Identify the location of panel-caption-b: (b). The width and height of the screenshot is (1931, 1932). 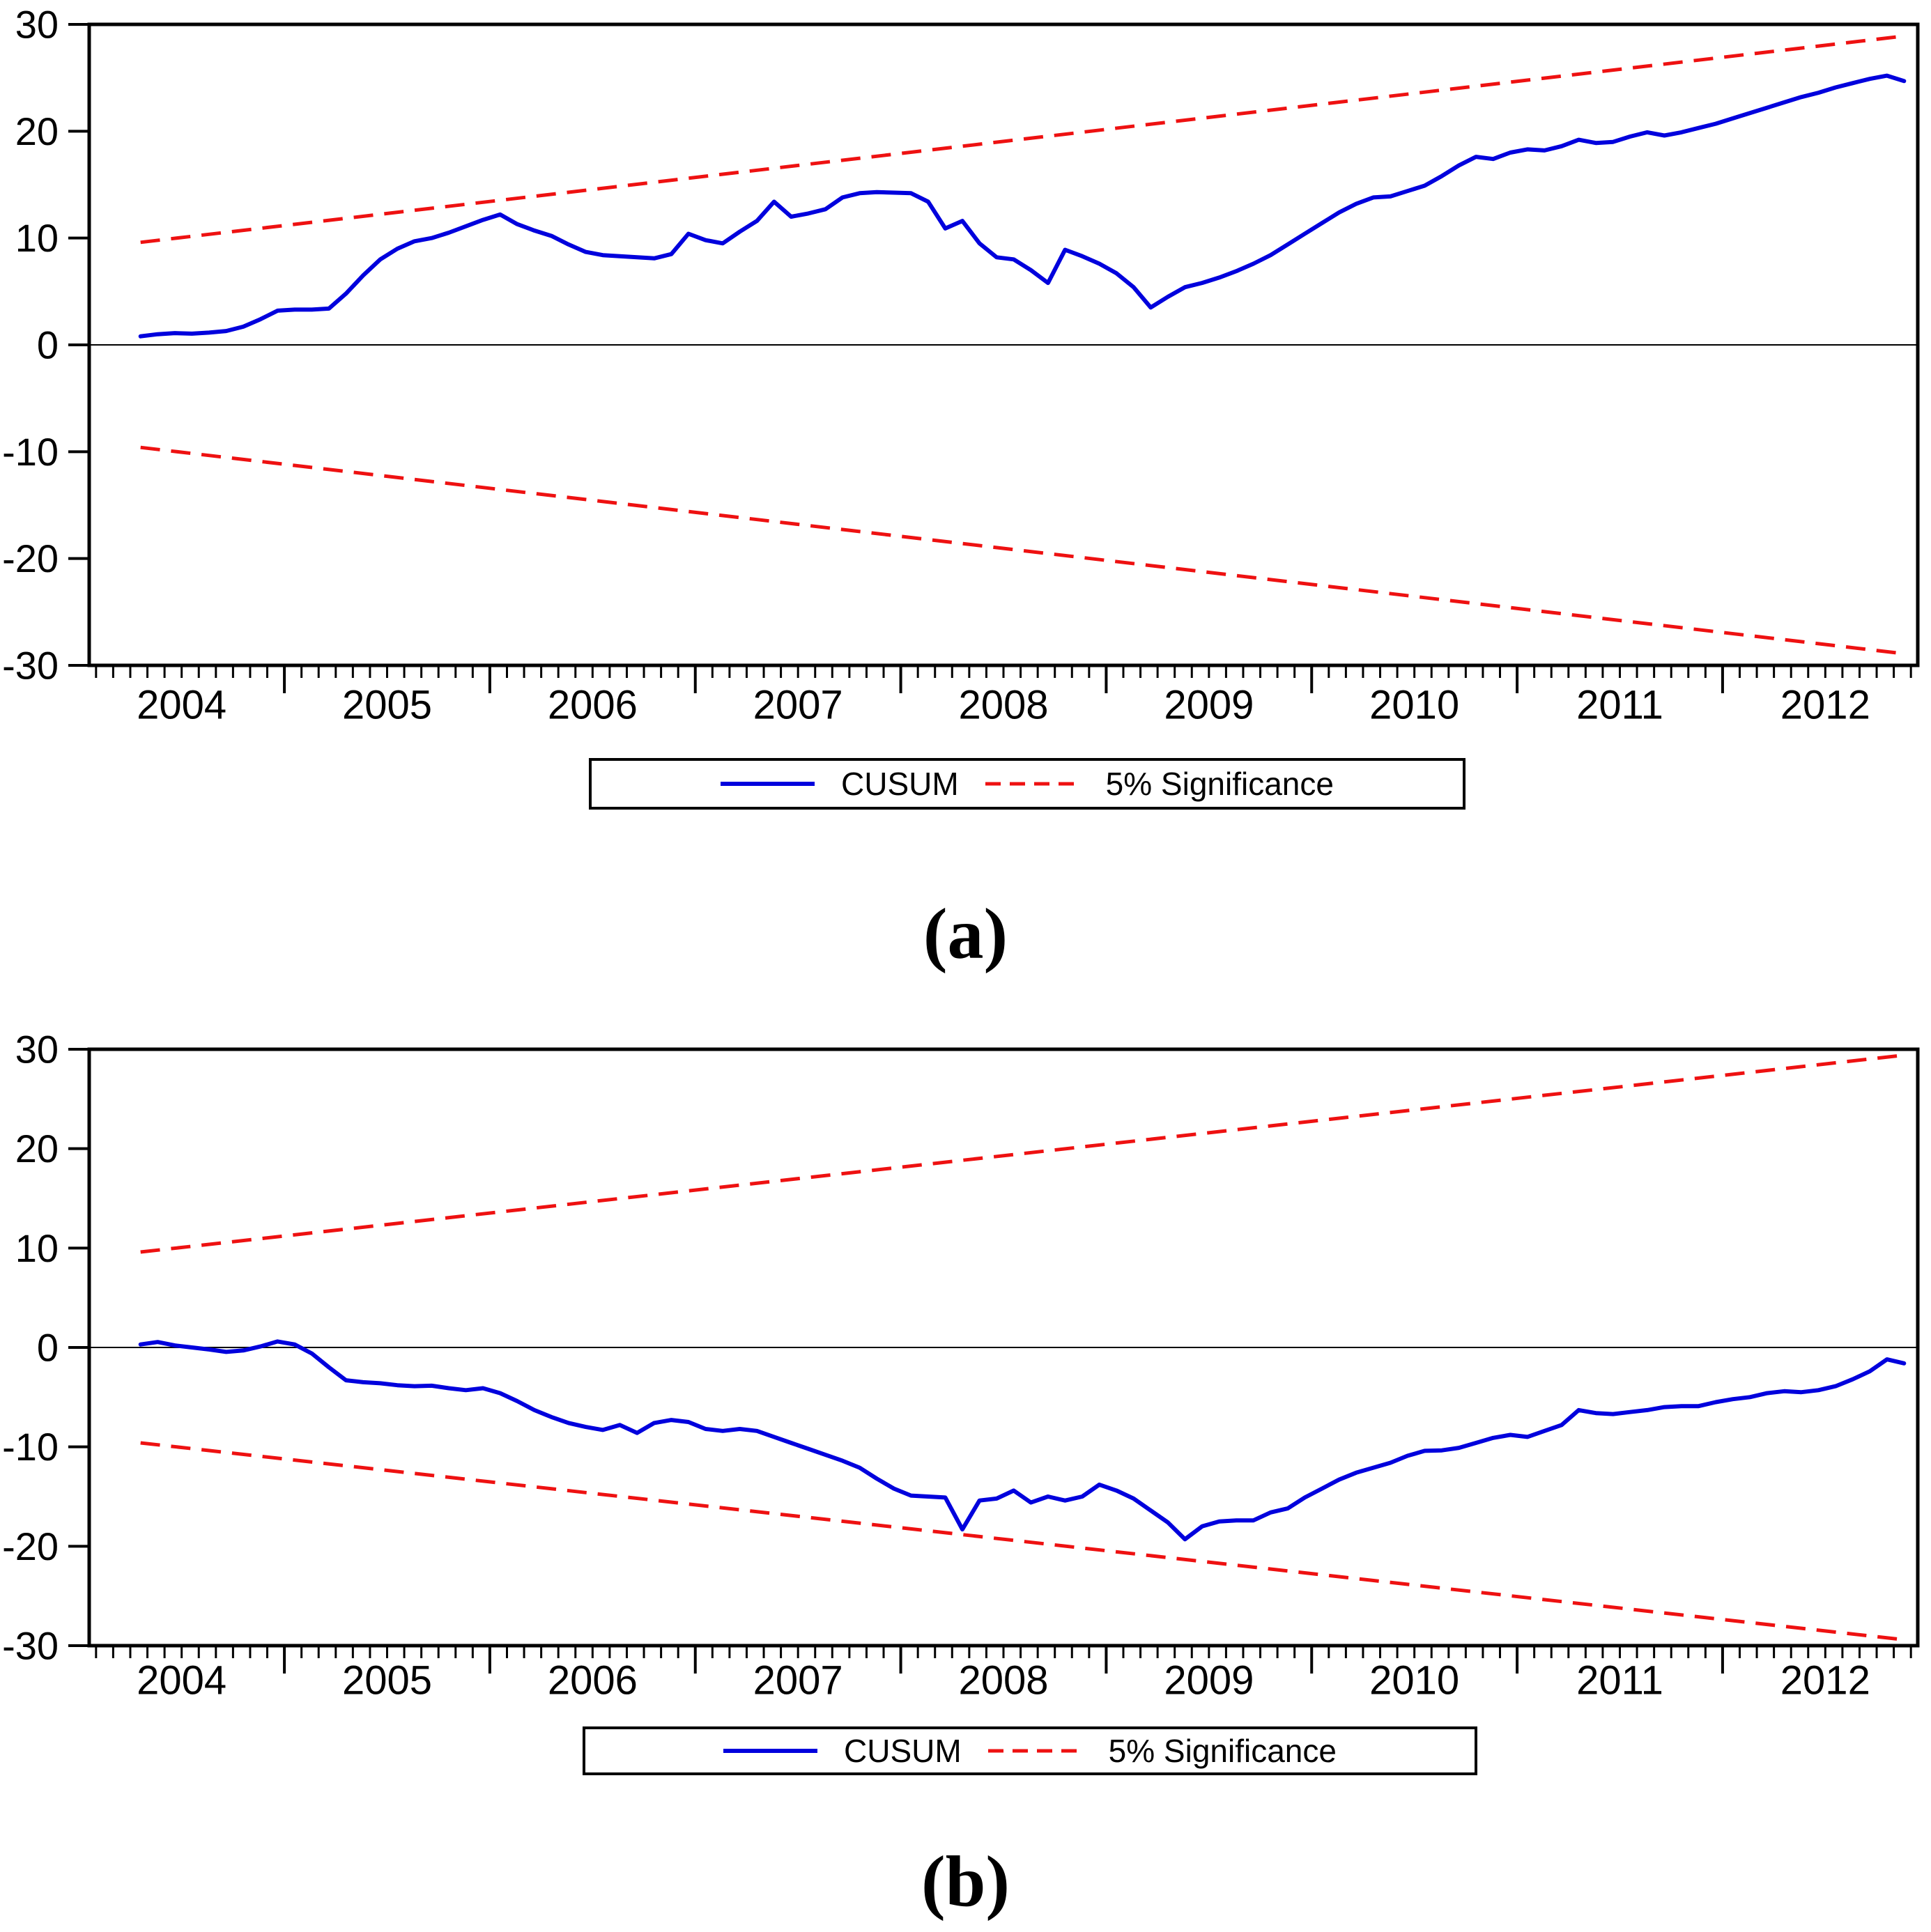
(965, 1881).